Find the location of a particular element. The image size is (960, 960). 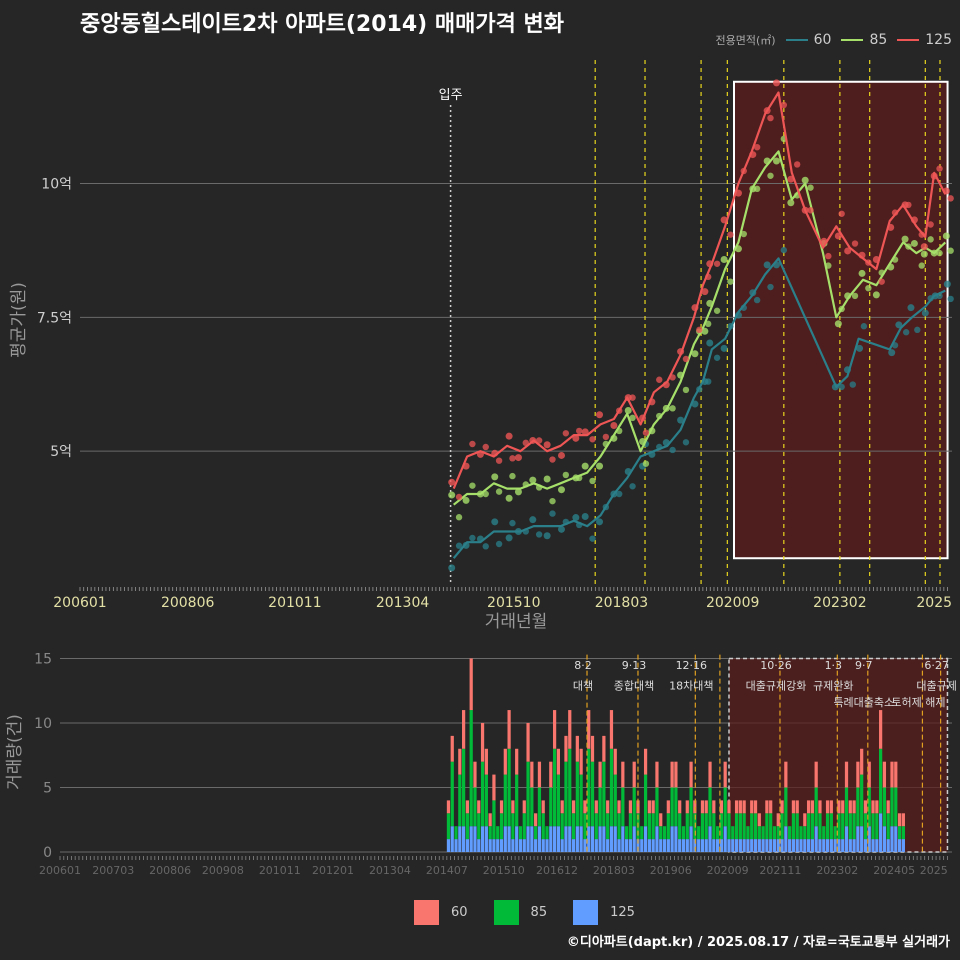

y-tick-label: 10 is located at coordinates (43, 724).